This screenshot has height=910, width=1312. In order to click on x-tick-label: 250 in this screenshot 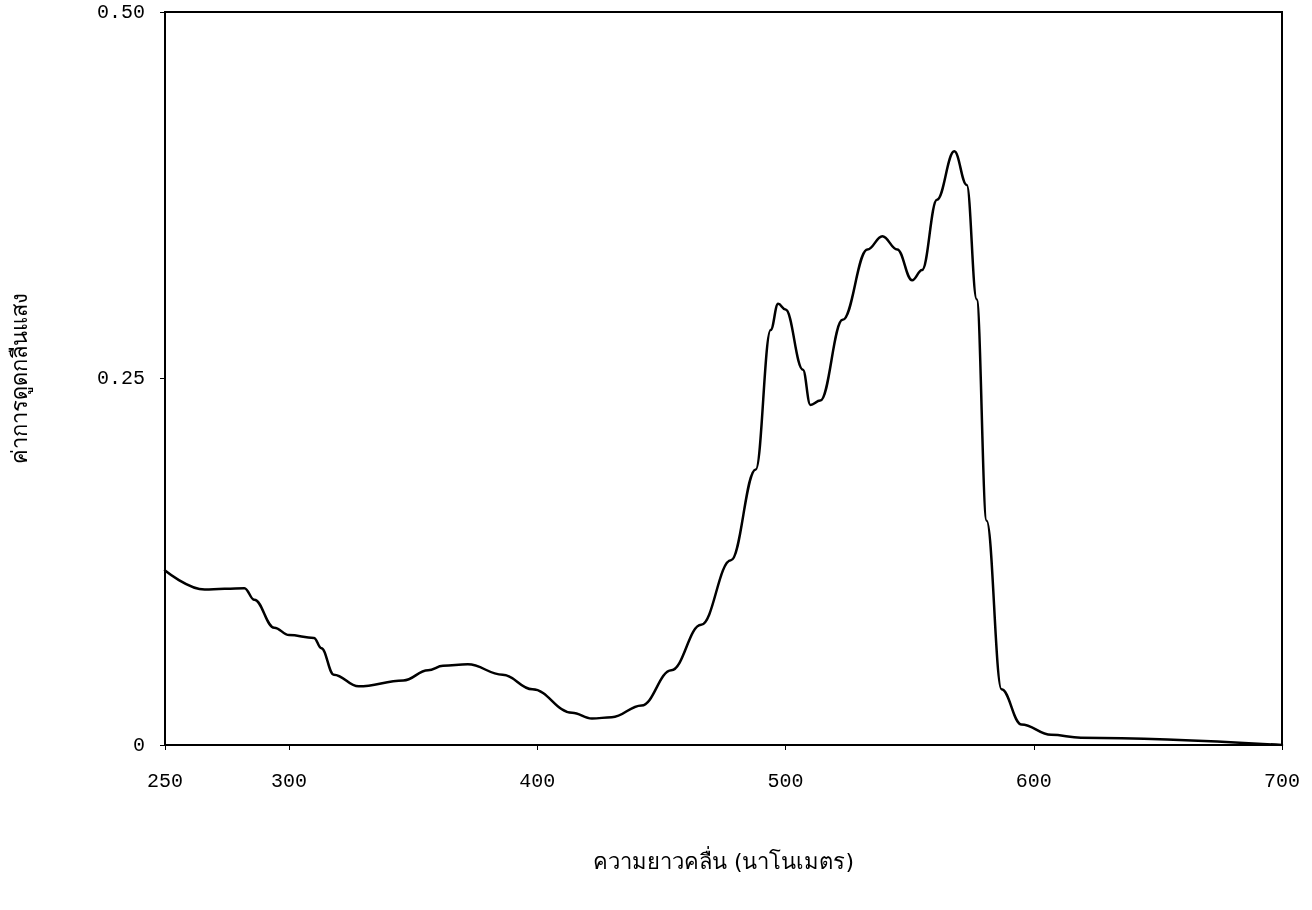, I will do `click(165, 781)`.